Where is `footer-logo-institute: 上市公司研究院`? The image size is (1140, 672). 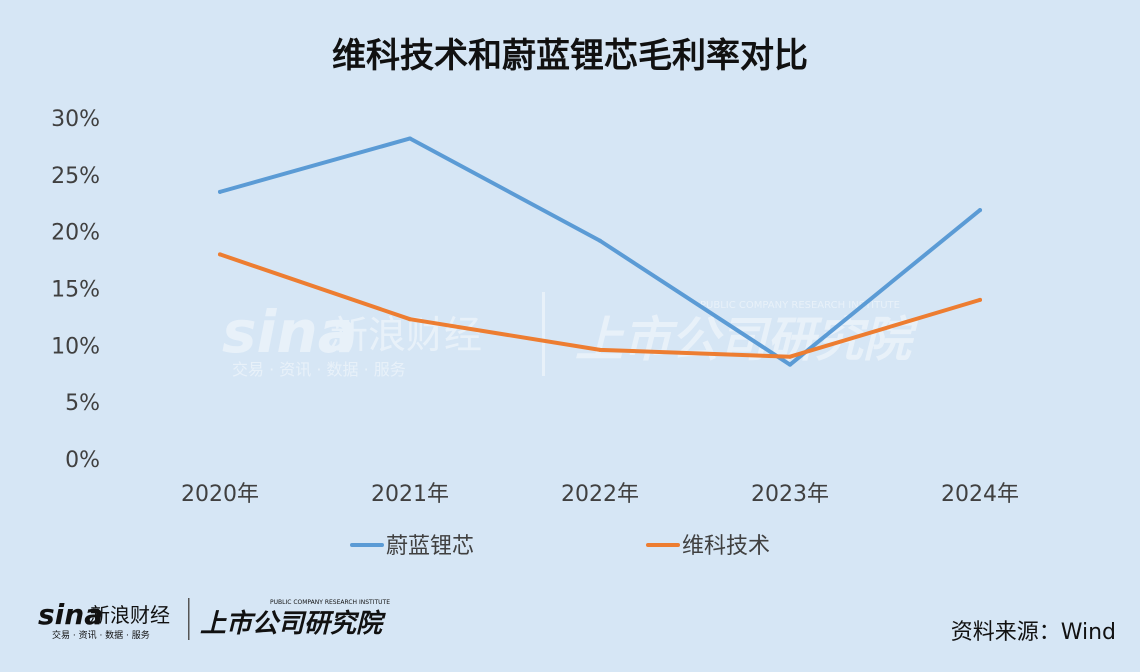
footer-logo-institute: 上市公司研究院 is located at coordinates (293, 624).